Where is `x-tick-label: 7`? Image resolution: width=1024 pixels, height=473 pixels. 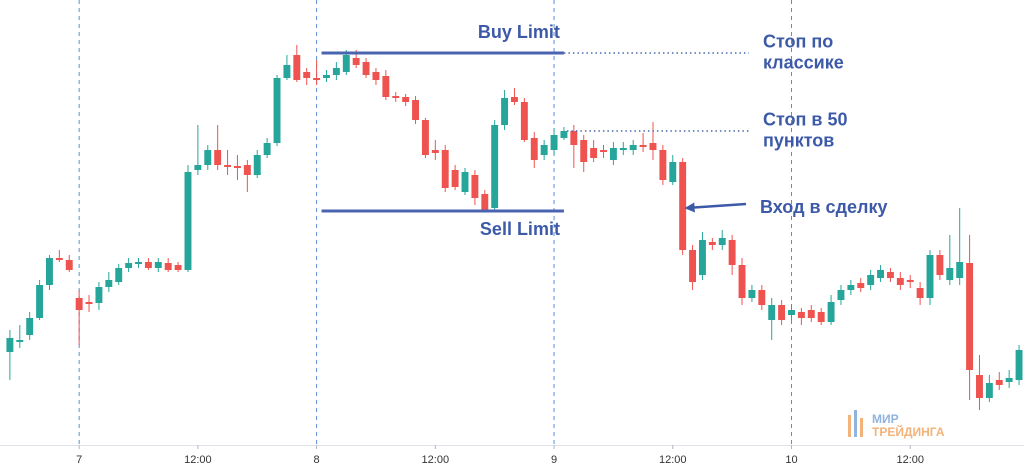
x-tick-label: 7 is located at coordinates (79, 460).